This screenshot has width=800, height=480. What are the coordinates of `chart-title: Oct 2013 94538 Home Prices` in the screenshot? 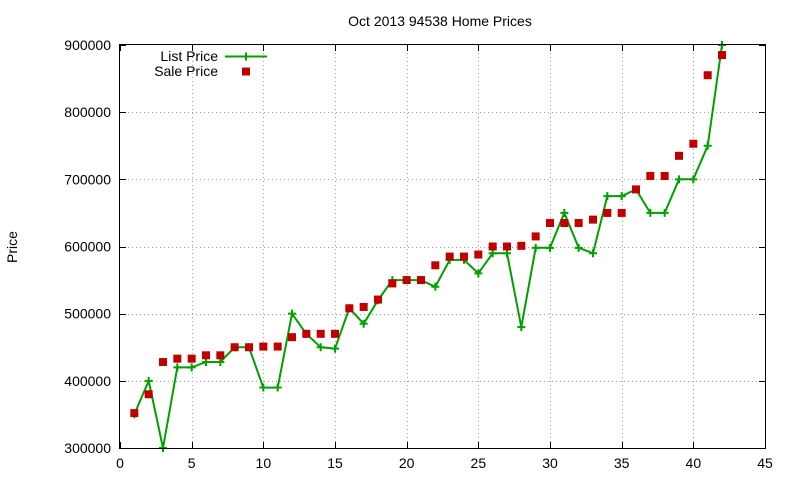 It's located at (440, 21).